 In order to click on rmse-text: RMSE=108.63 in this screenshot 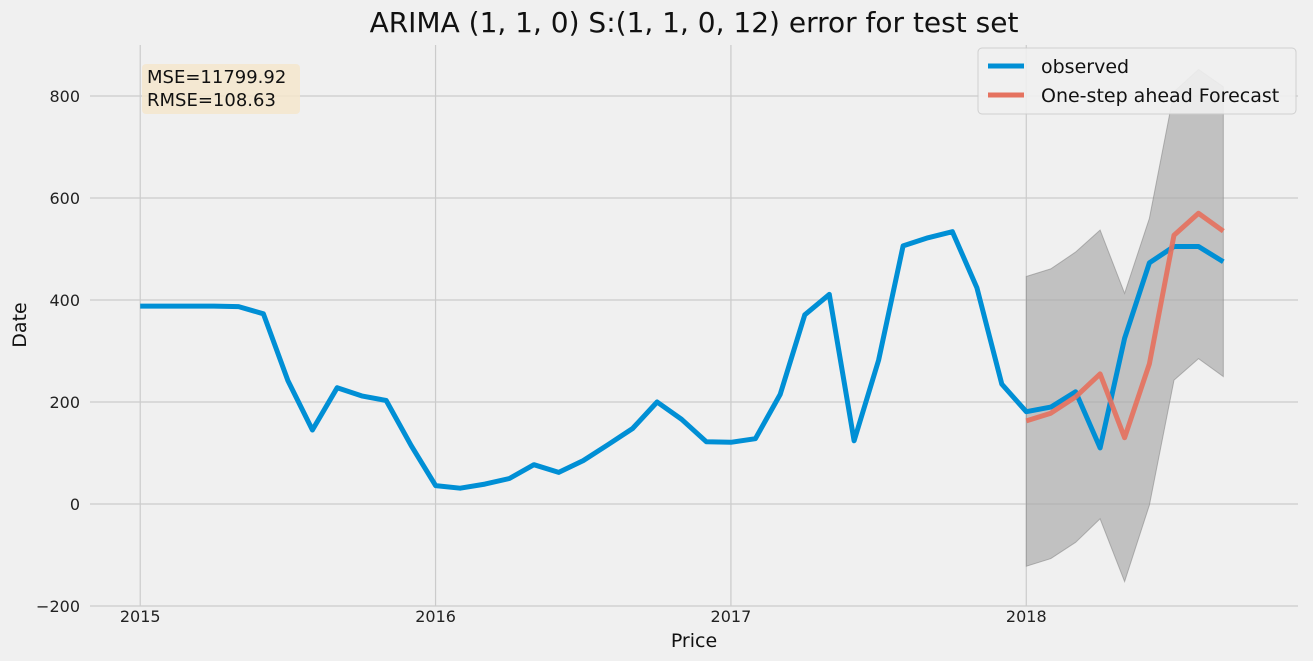, I will do `click(211, 100)`.